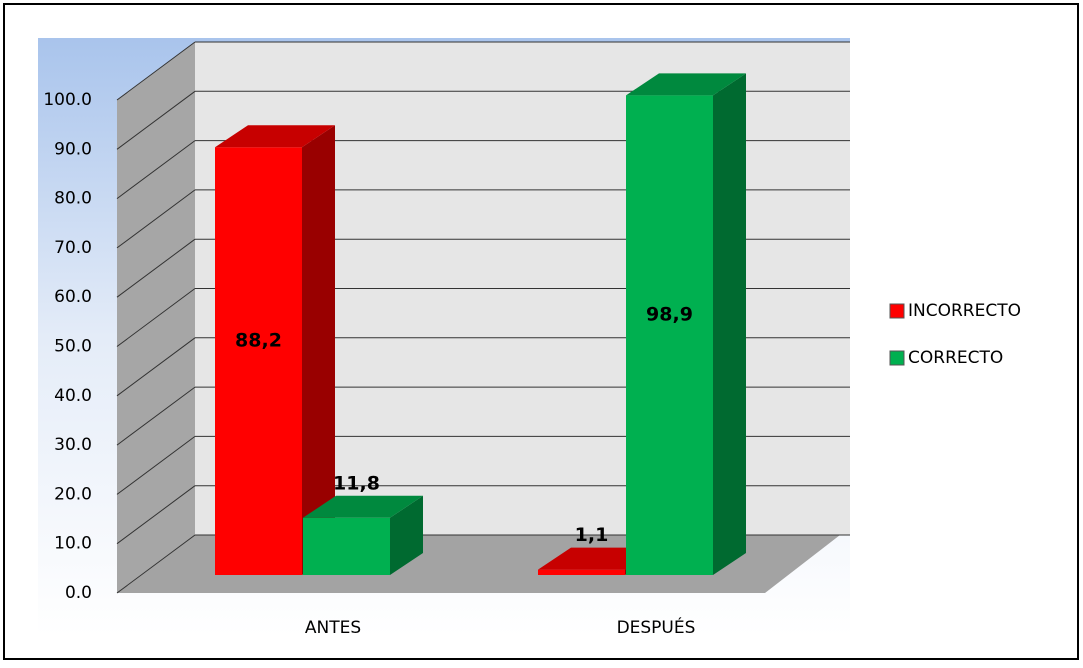 The width and height of the screenshot is (1083, 668). What do you see at coordinates (955, 358) in the screenshot?
I see `legend-label: CORRECTO` at bounding box center [955, 358].